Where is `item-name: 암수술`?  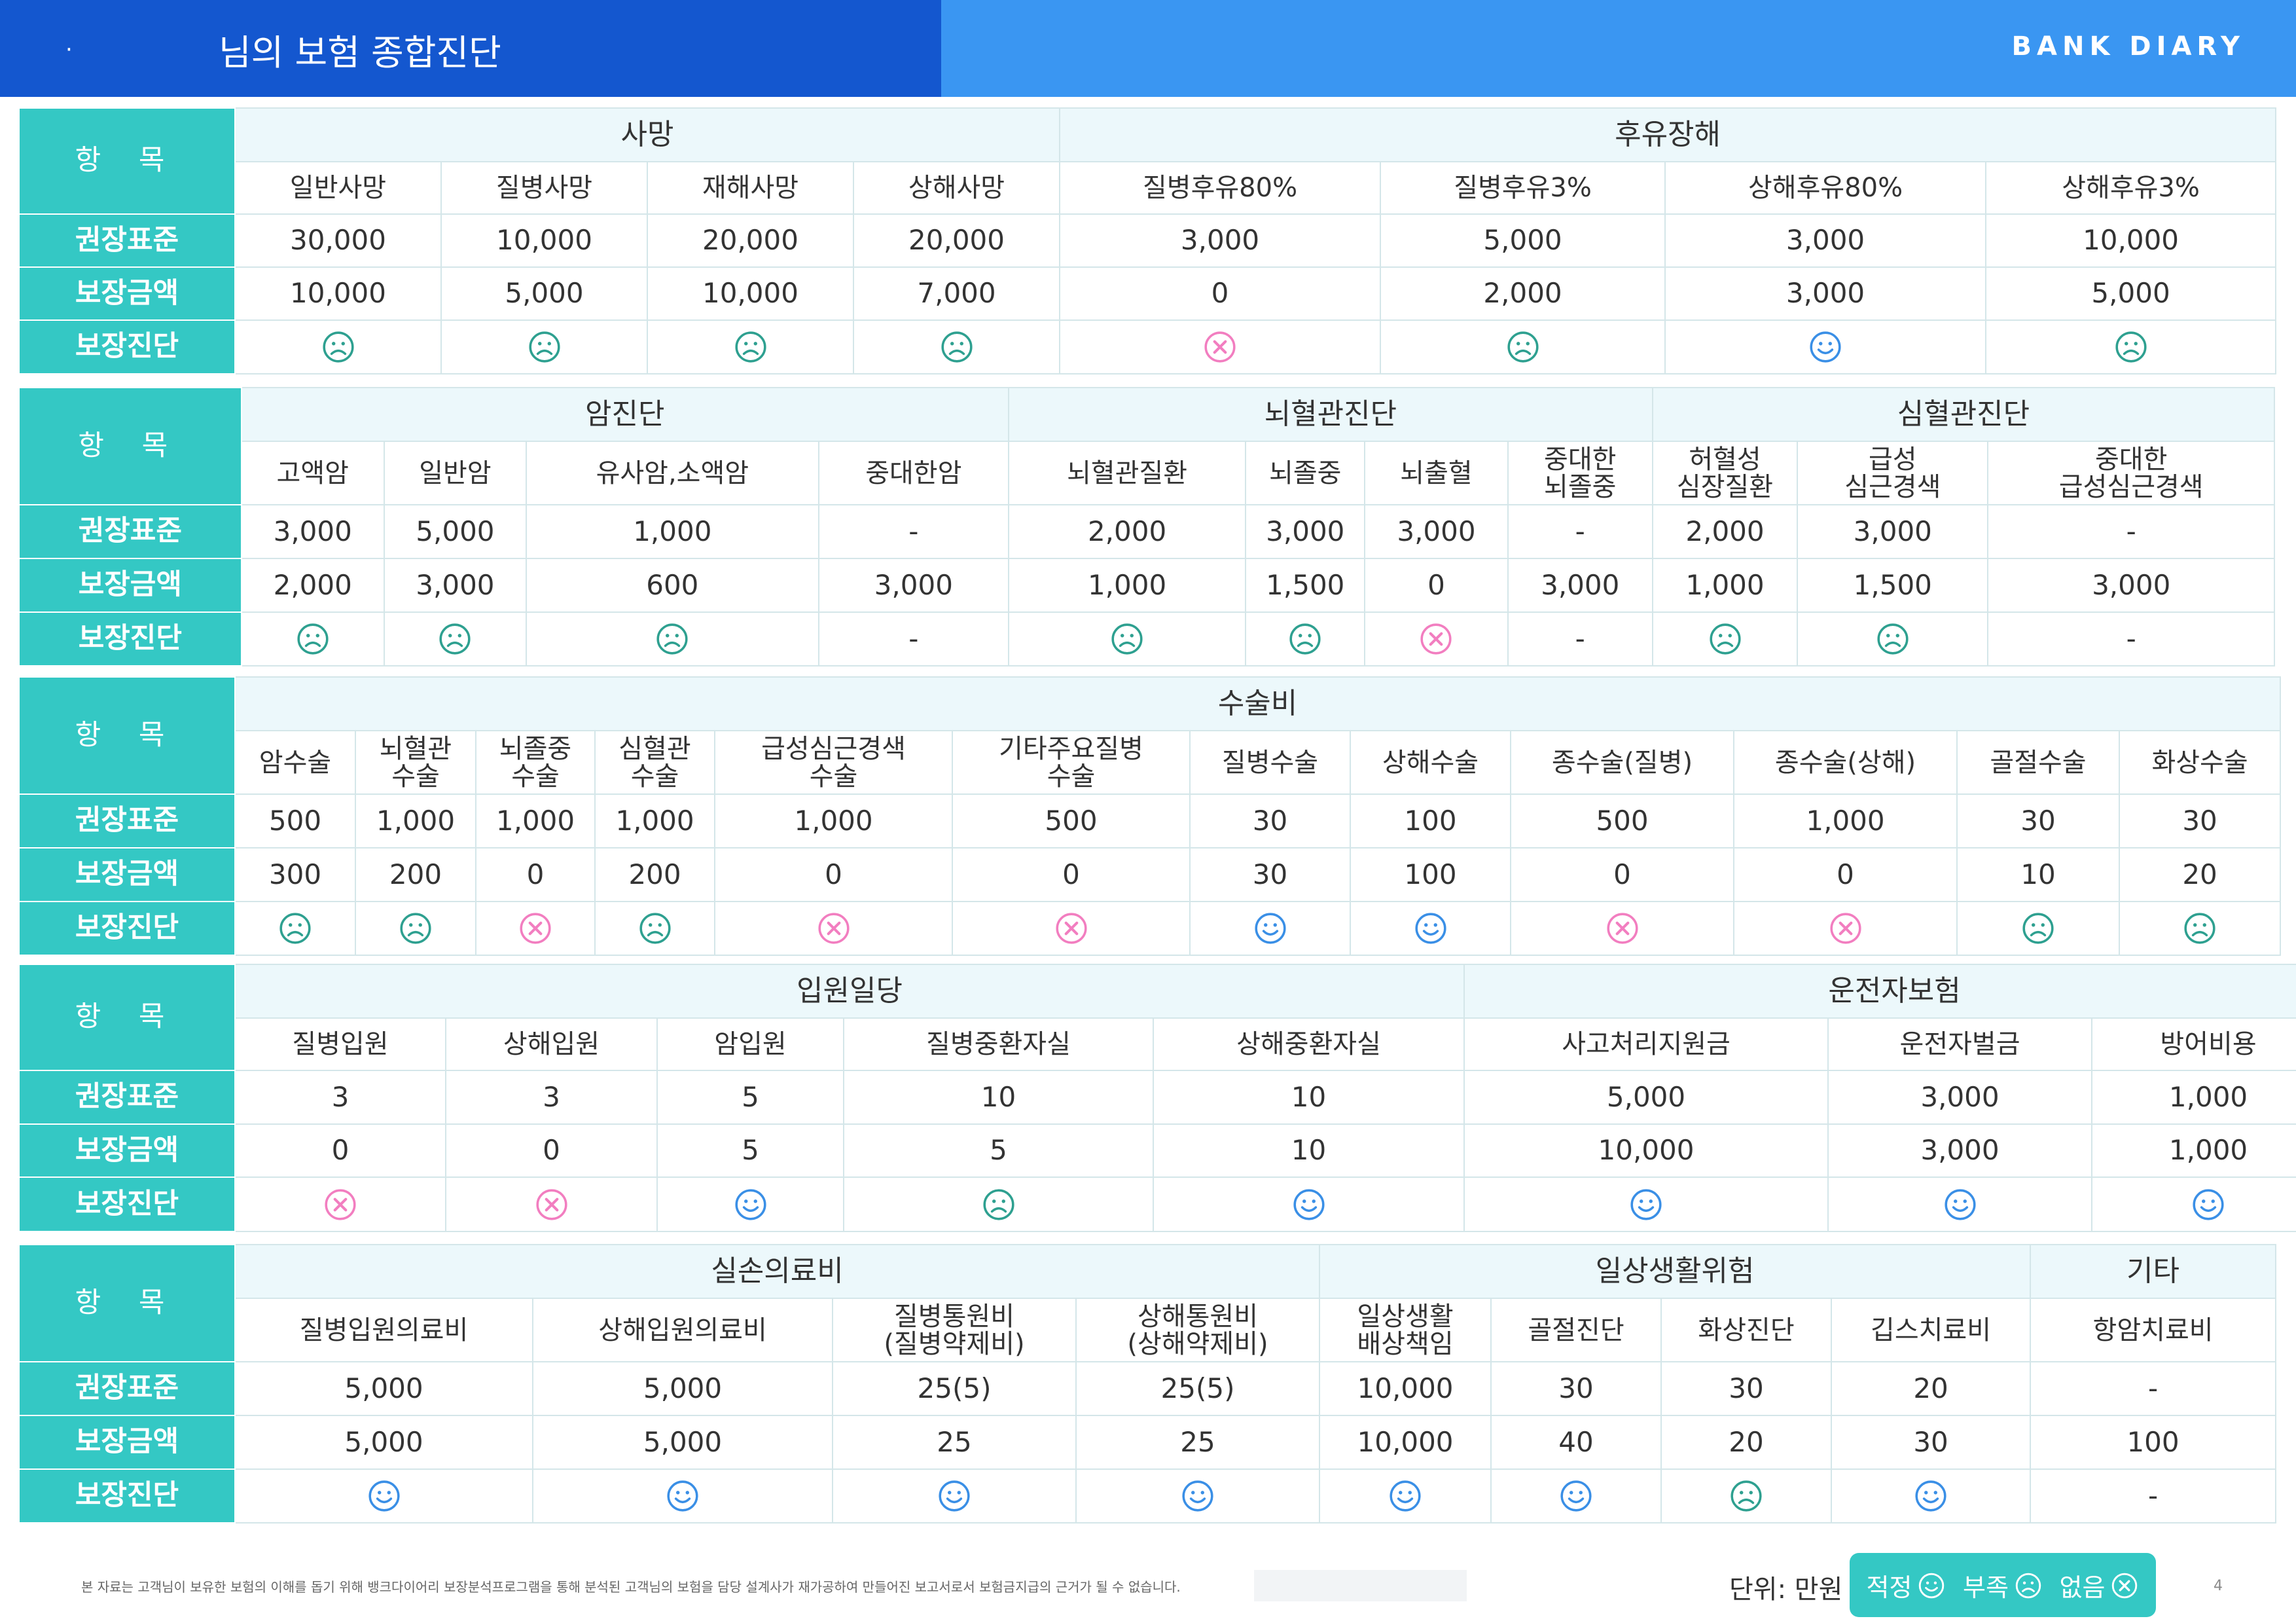
item-name: 암수술 is located at coordinates (295, 762).